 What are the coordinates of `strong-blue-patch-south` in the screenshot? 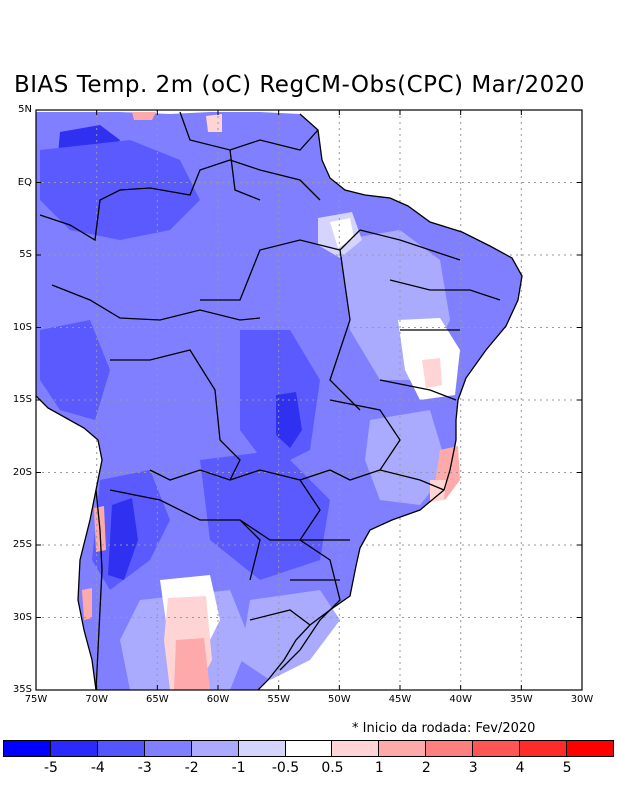 It's located at (265, 515).